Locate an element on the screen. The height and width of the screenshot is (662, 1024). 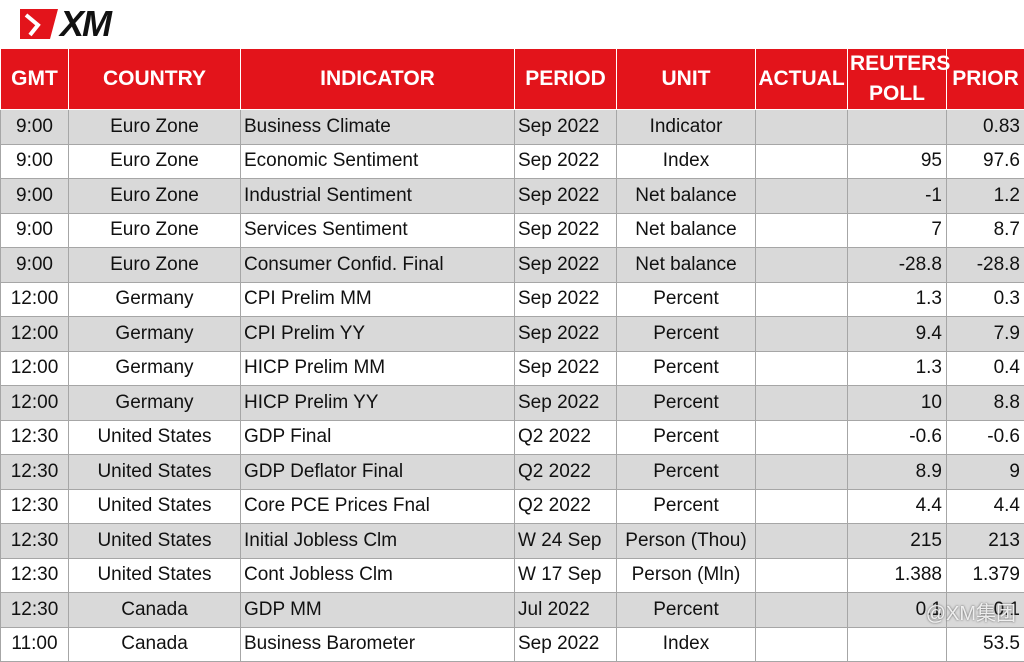
table-cell: 12:00 is located at coordinates (35, 299).